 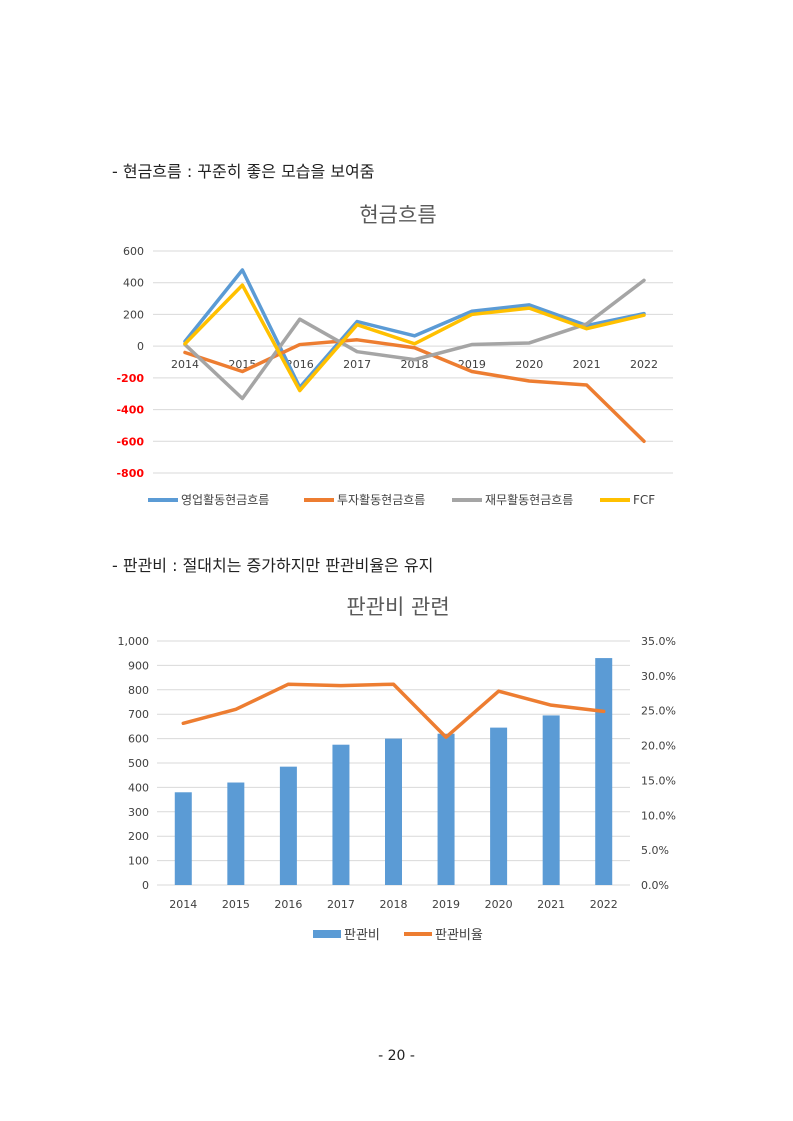 What do you see at coordinates (130, 441) in the screenshot?
I see `y-tick-label: -600` at bounding box center [130, 441].